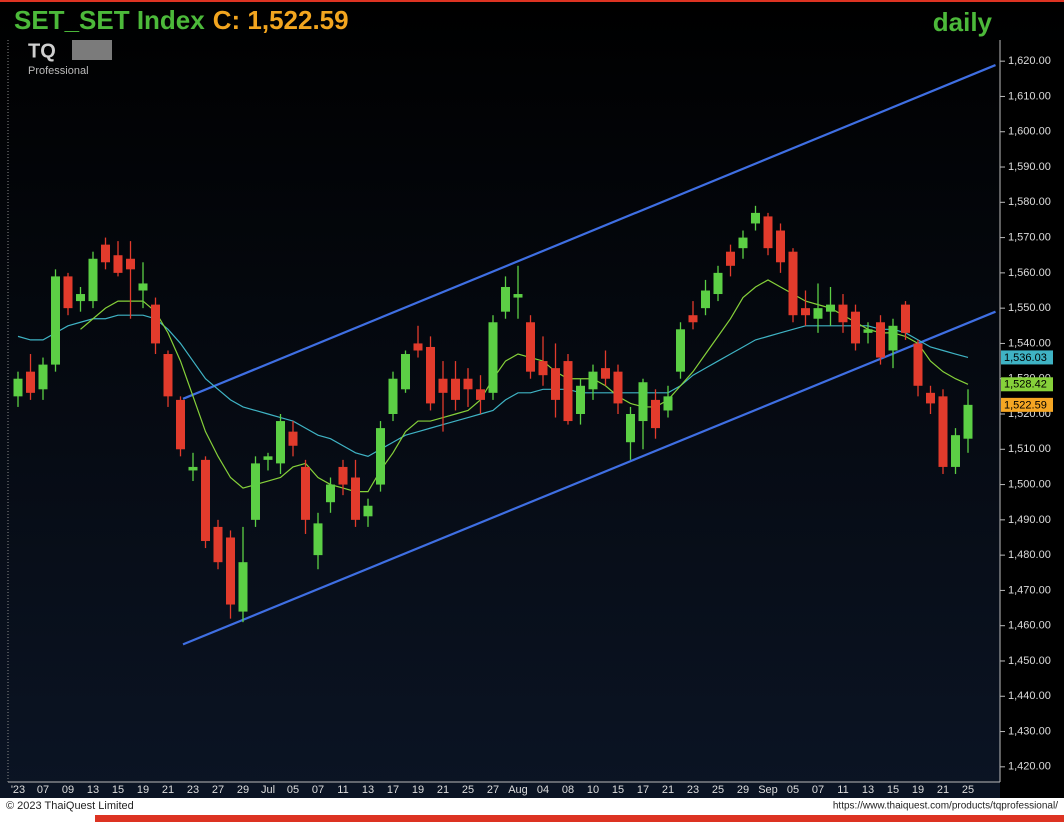  I want to click on y-tick-label: 1,600.00, so click(1029, 132).